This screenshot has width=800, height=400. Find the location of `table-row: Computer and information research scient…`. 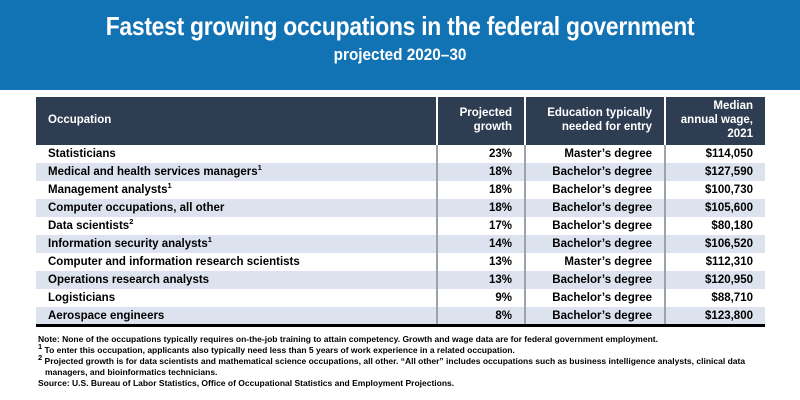

table-row: Computer and information research scient… is located at coordinates (400, 262).